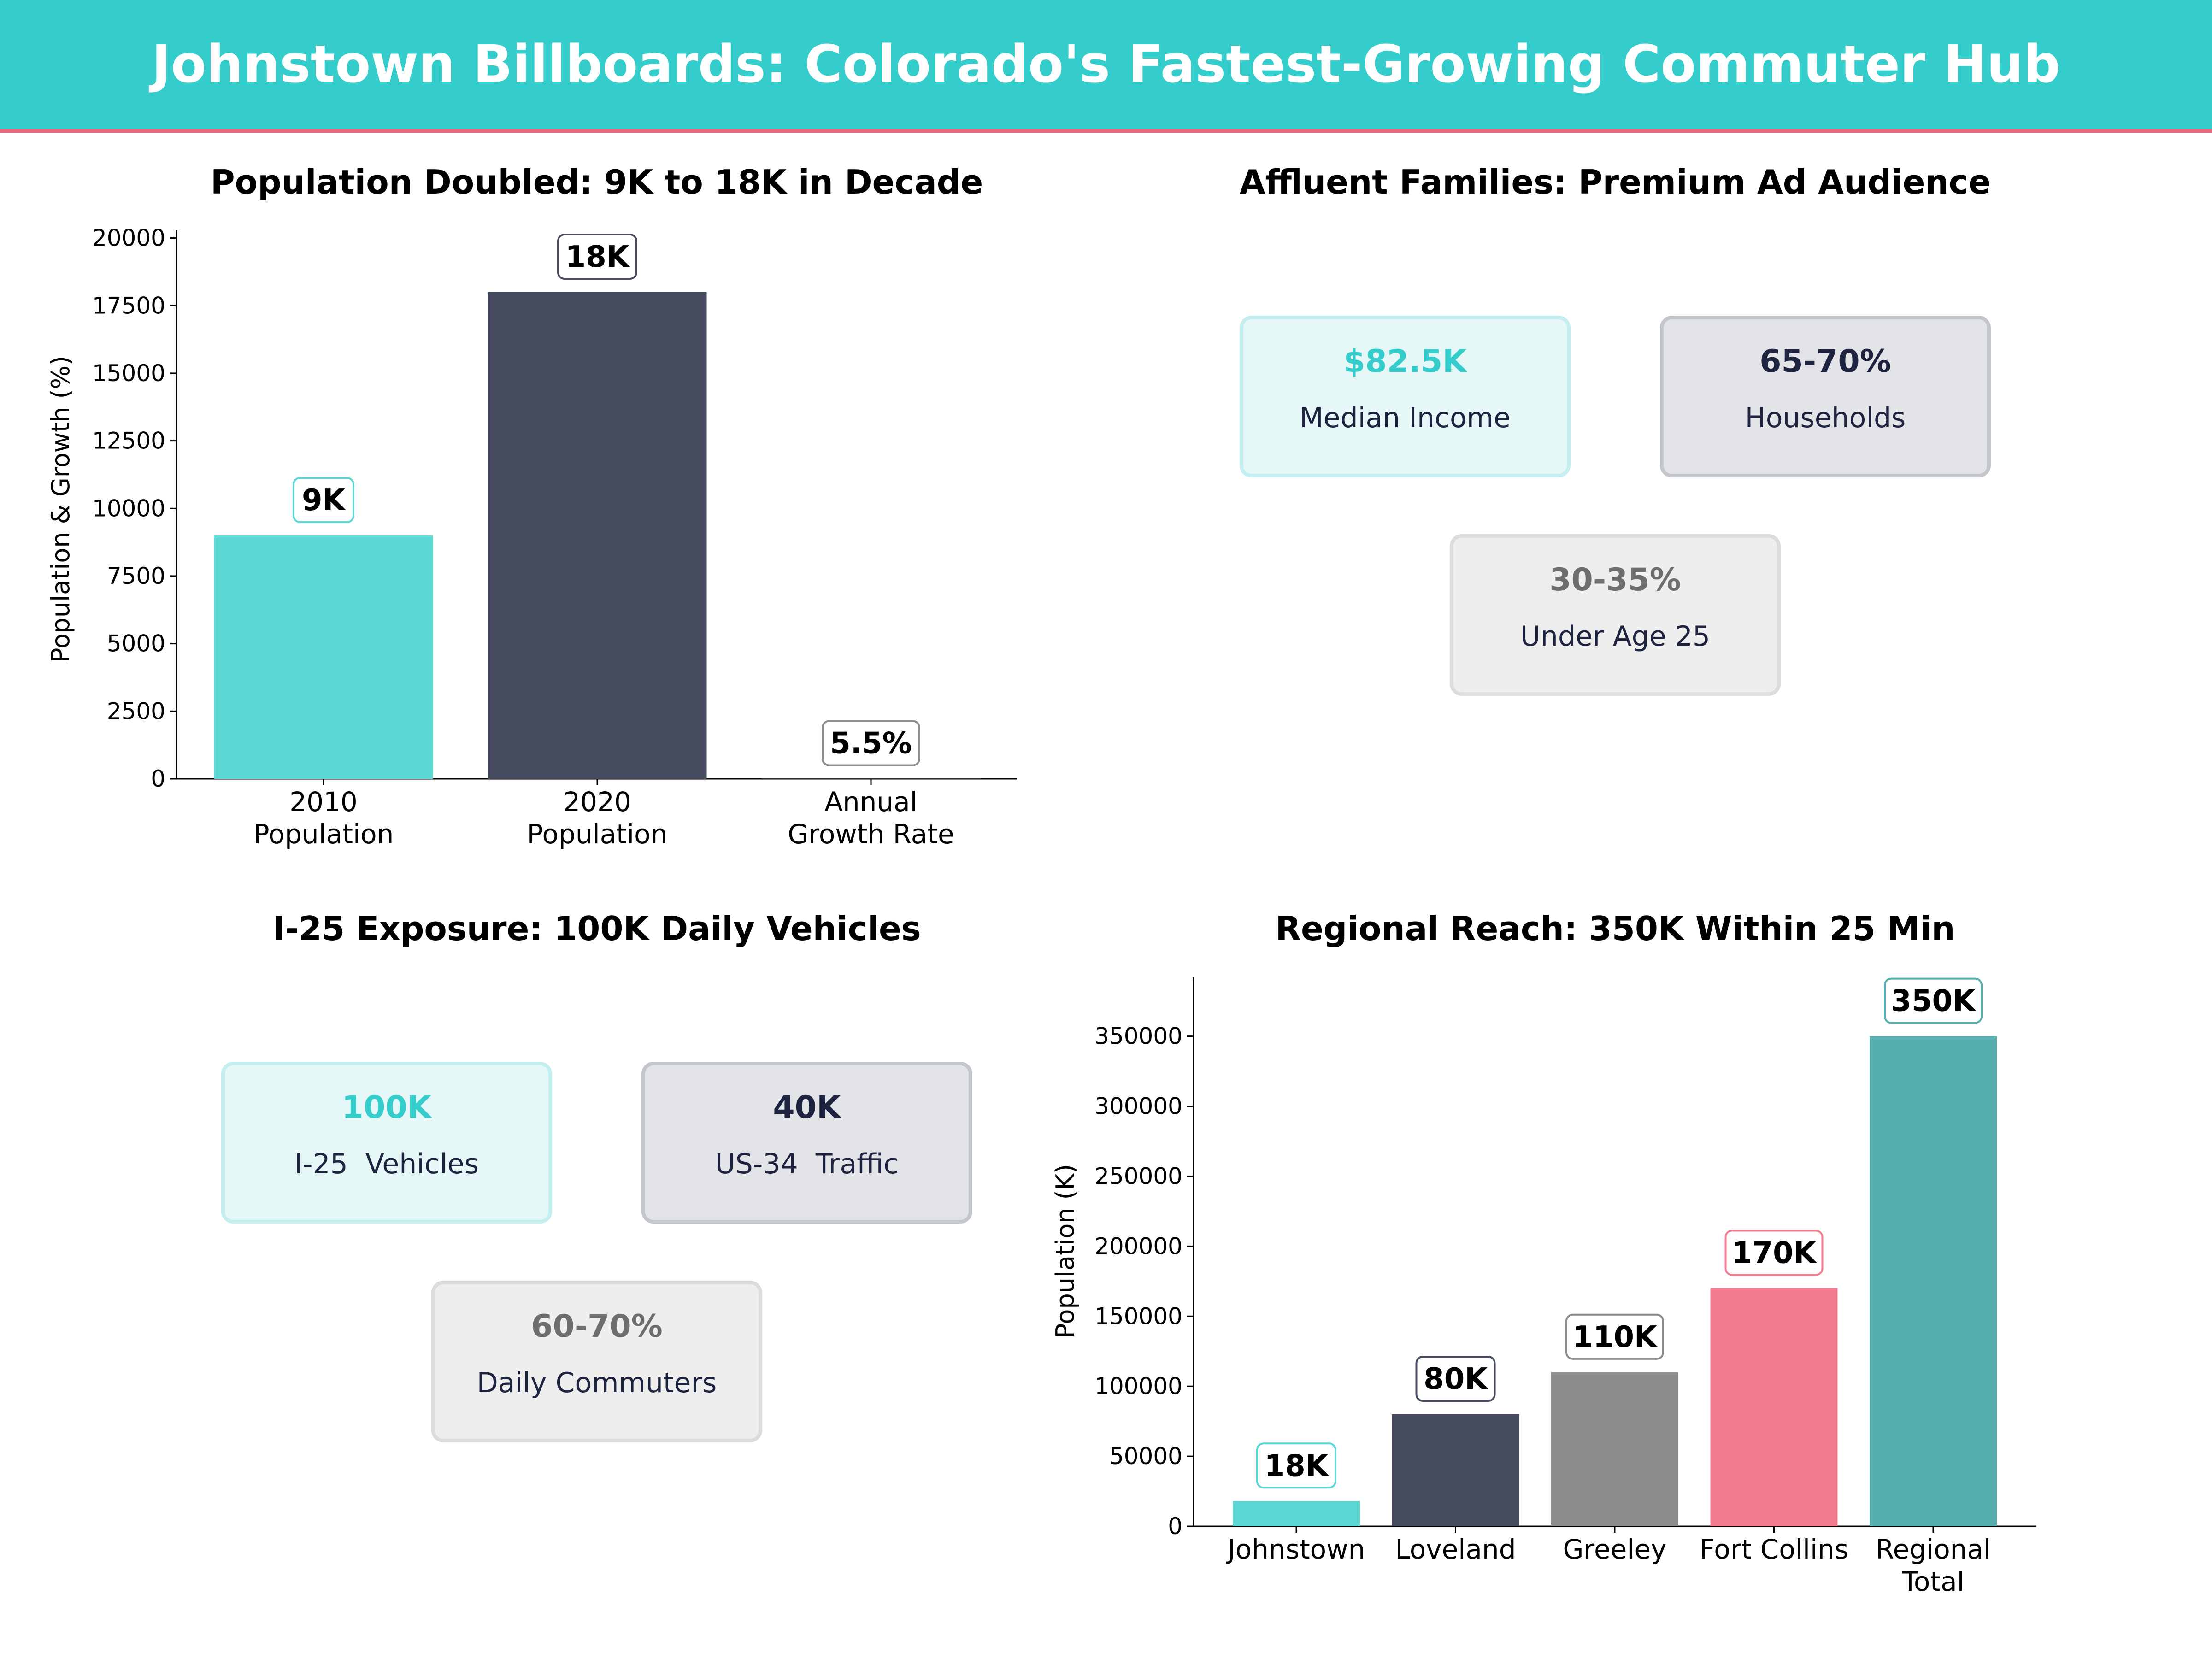  I want to click on x-tick-label: 2020, so click(597, 802).